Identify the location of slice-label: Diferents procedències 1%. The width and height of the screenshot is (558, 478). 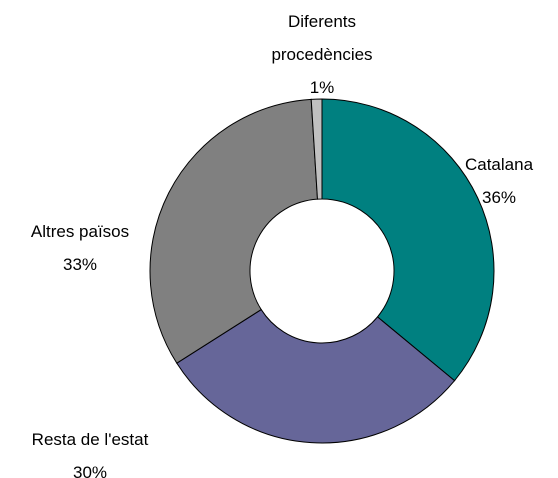
(322, 54).